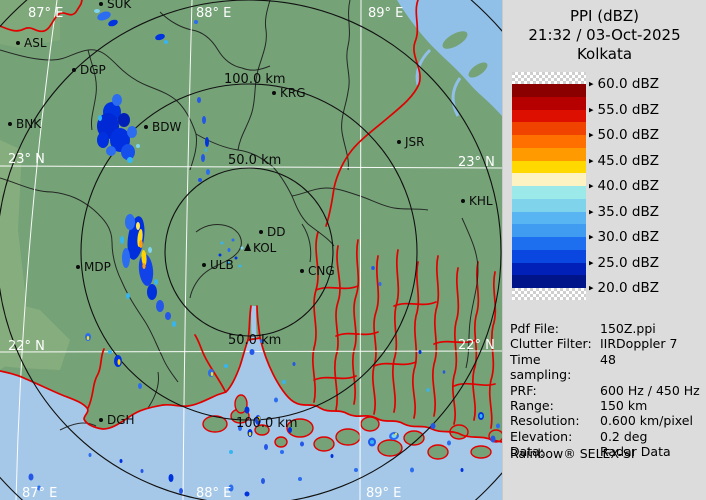 This screenshot has height=500, width=706. I want to click on software-credit: Rainbow® SELEX-SI, so click(572, 453).